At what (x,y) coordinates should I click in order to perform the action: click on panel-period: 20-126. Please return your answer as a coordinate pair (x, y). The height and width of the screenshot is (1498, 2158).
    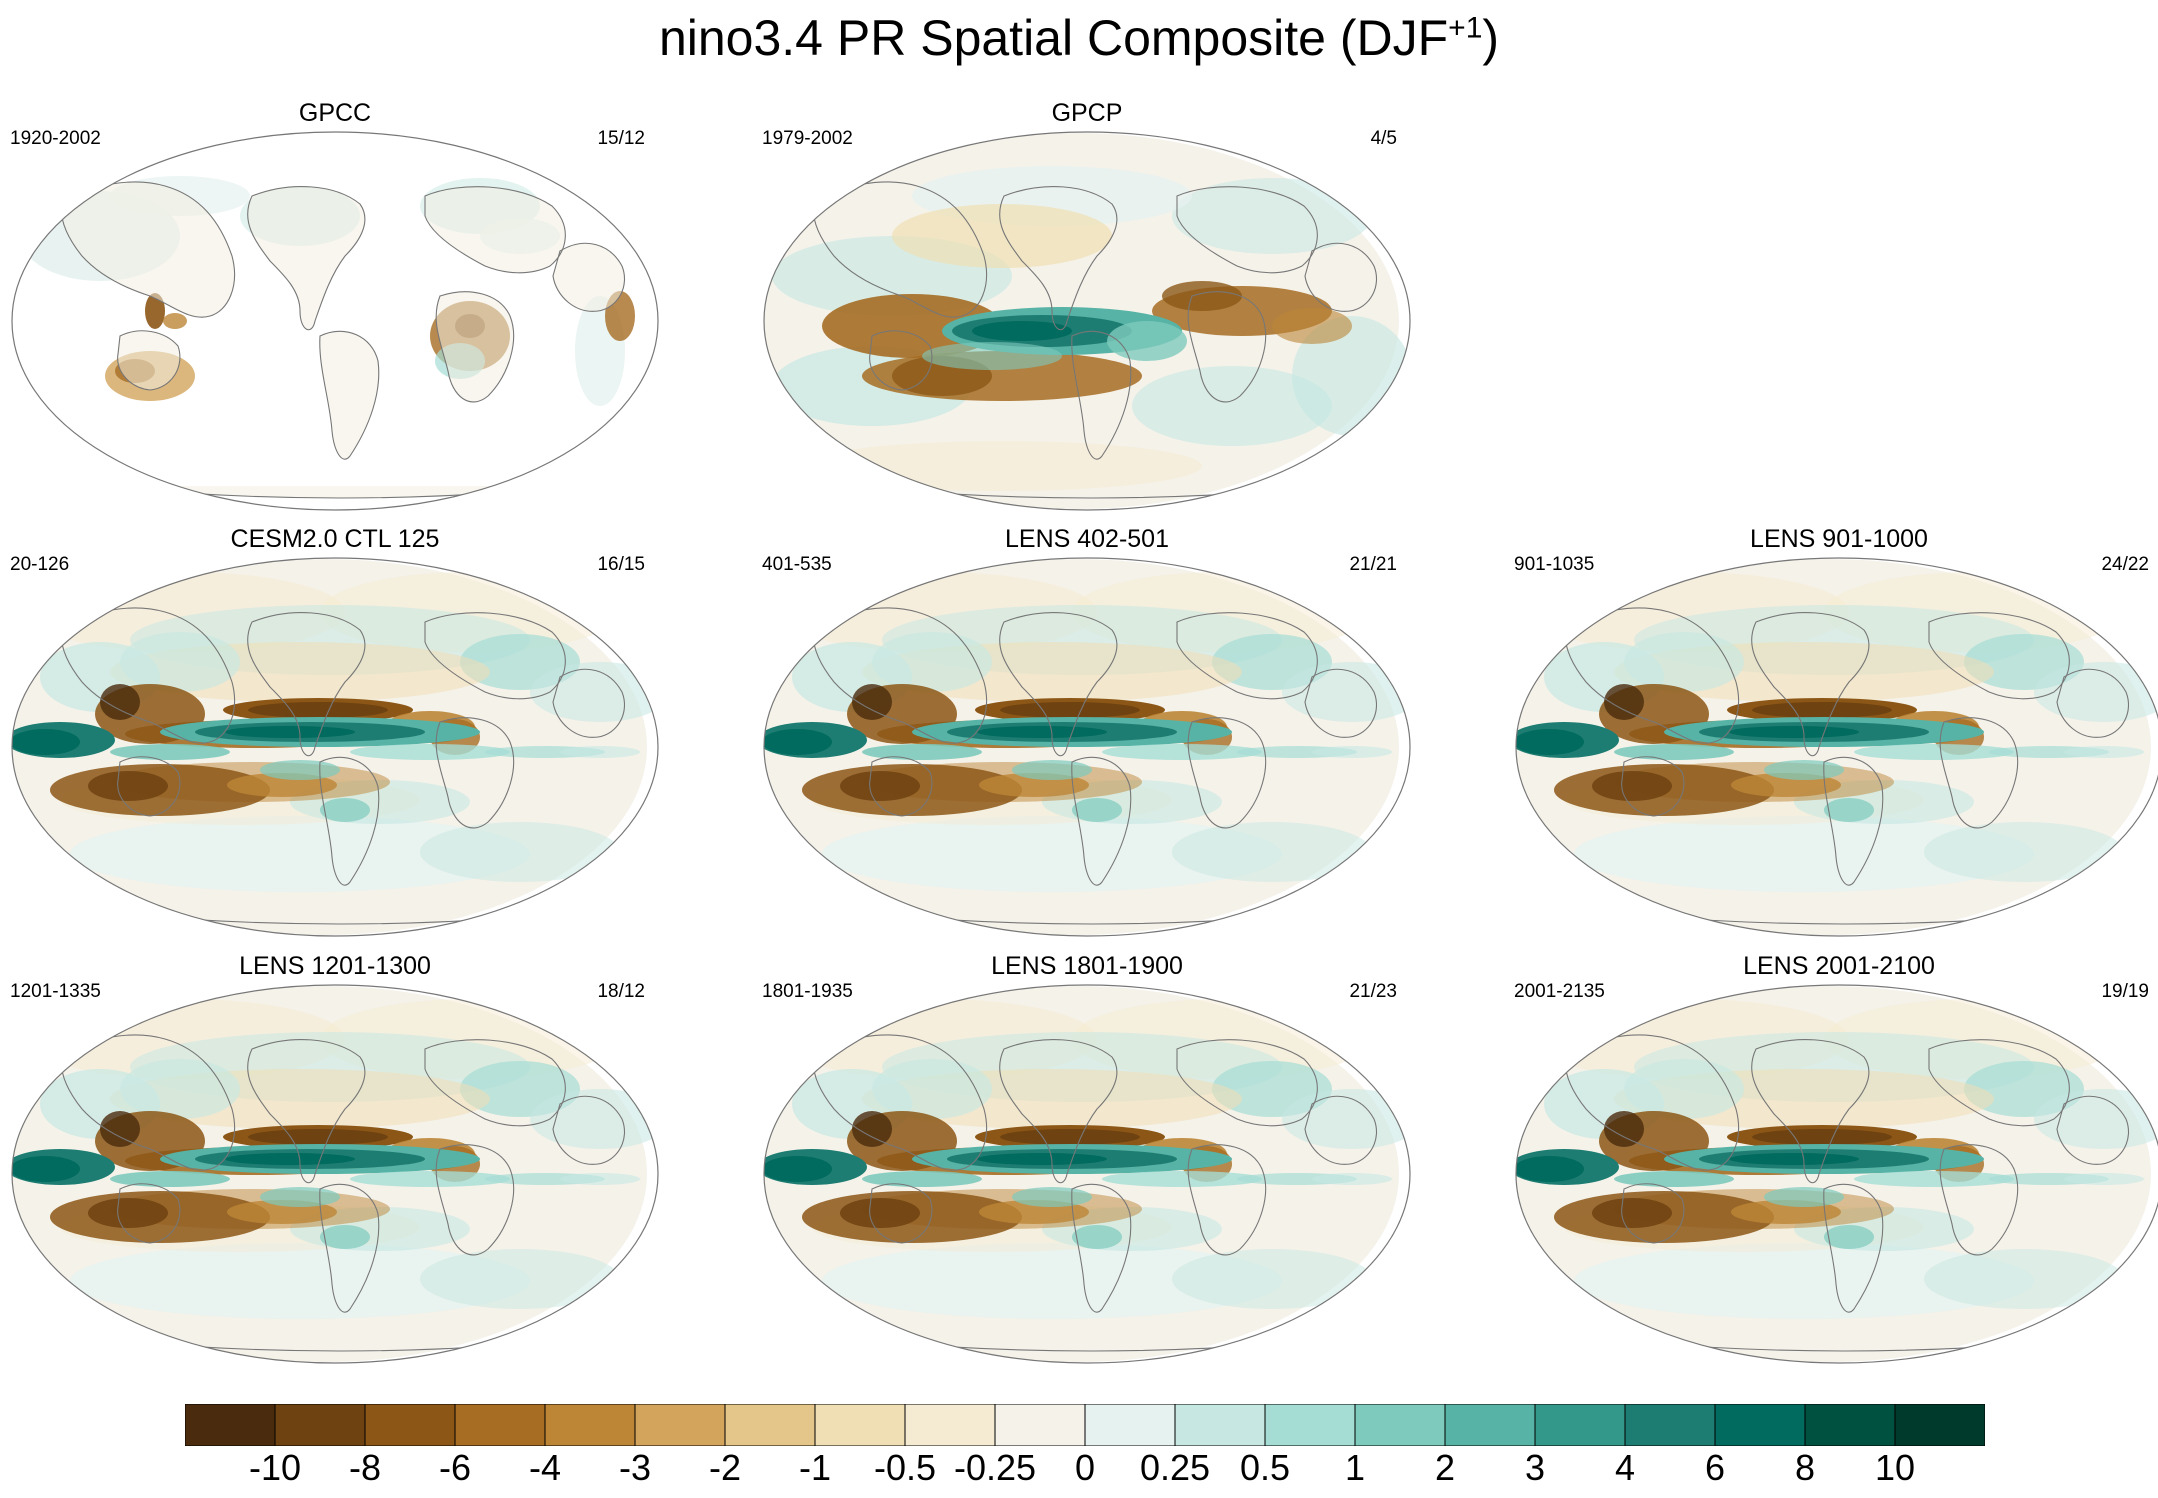
    Looking at the image, I should click on (40, 564).